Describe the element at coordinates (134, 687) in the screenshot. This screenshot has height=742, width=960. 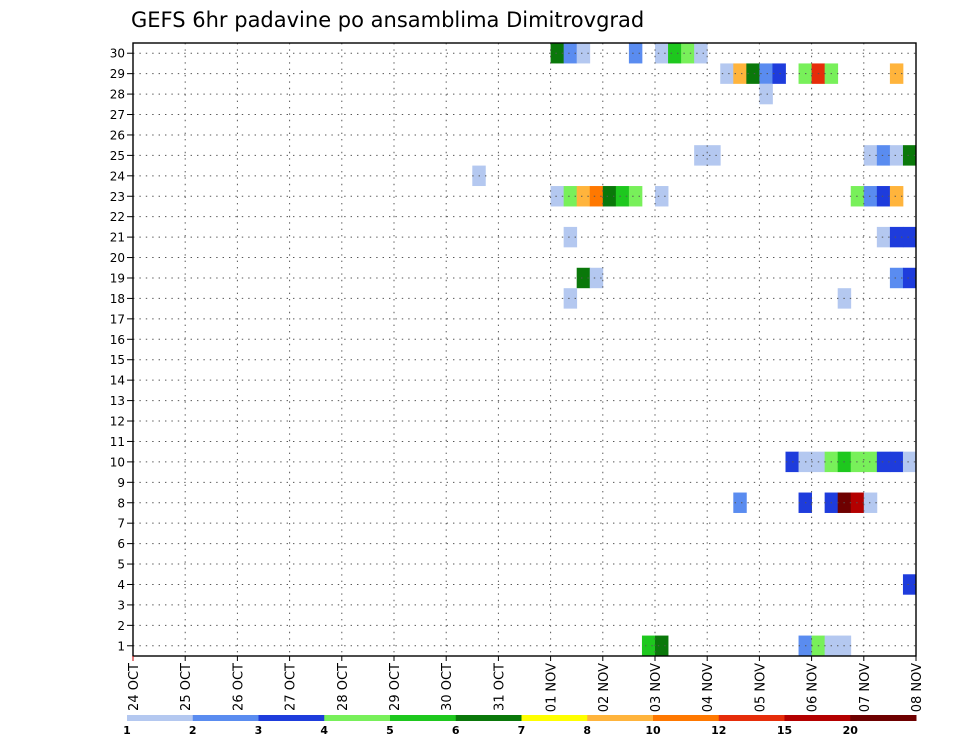
I see `x-tick-label: 24 OCT` at that location.